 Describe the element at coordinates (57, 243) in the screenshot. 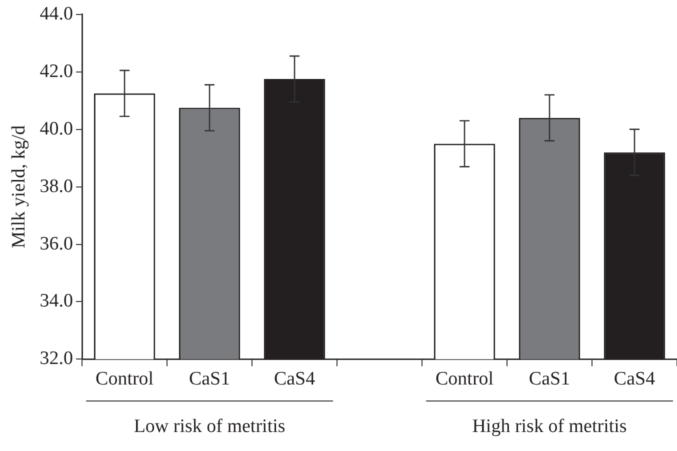

I see `y-tick-label: 36.0` at that location.